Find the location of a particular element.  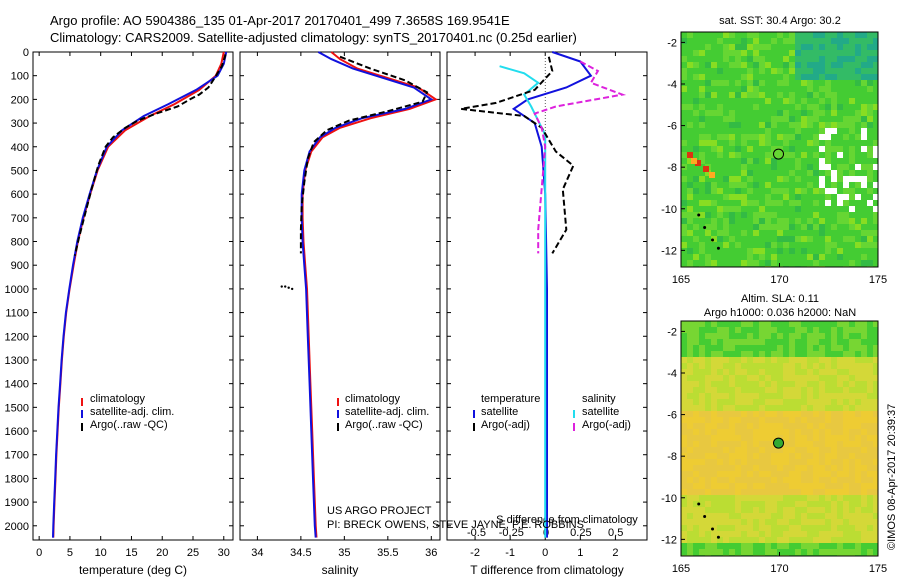

warm-spot is located at coordinates (690, 155).